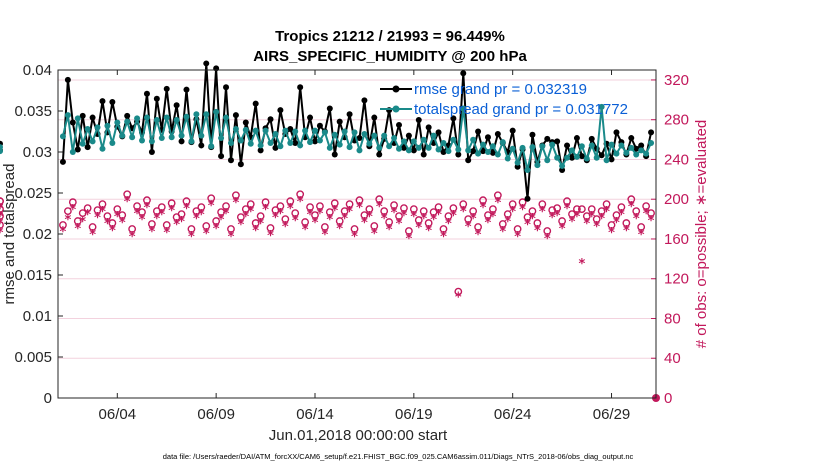 This screenshot has height=470, width=830. What do you see at coordinates (676, 159) in the screenshot?
I see `y2-tick-label: 240` at bounding box center [676, 159].